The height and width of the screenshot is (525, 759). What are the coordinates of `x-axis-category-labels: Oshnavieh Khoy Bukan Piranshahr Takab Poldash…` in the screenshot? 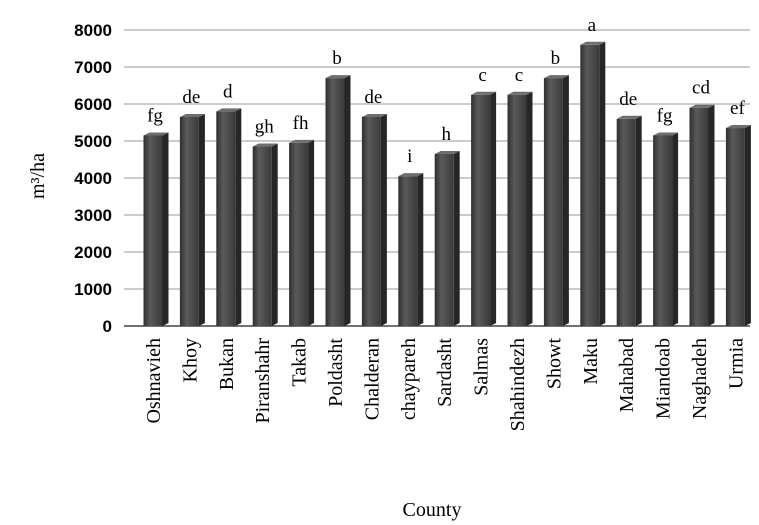 It's located at (445, 385).